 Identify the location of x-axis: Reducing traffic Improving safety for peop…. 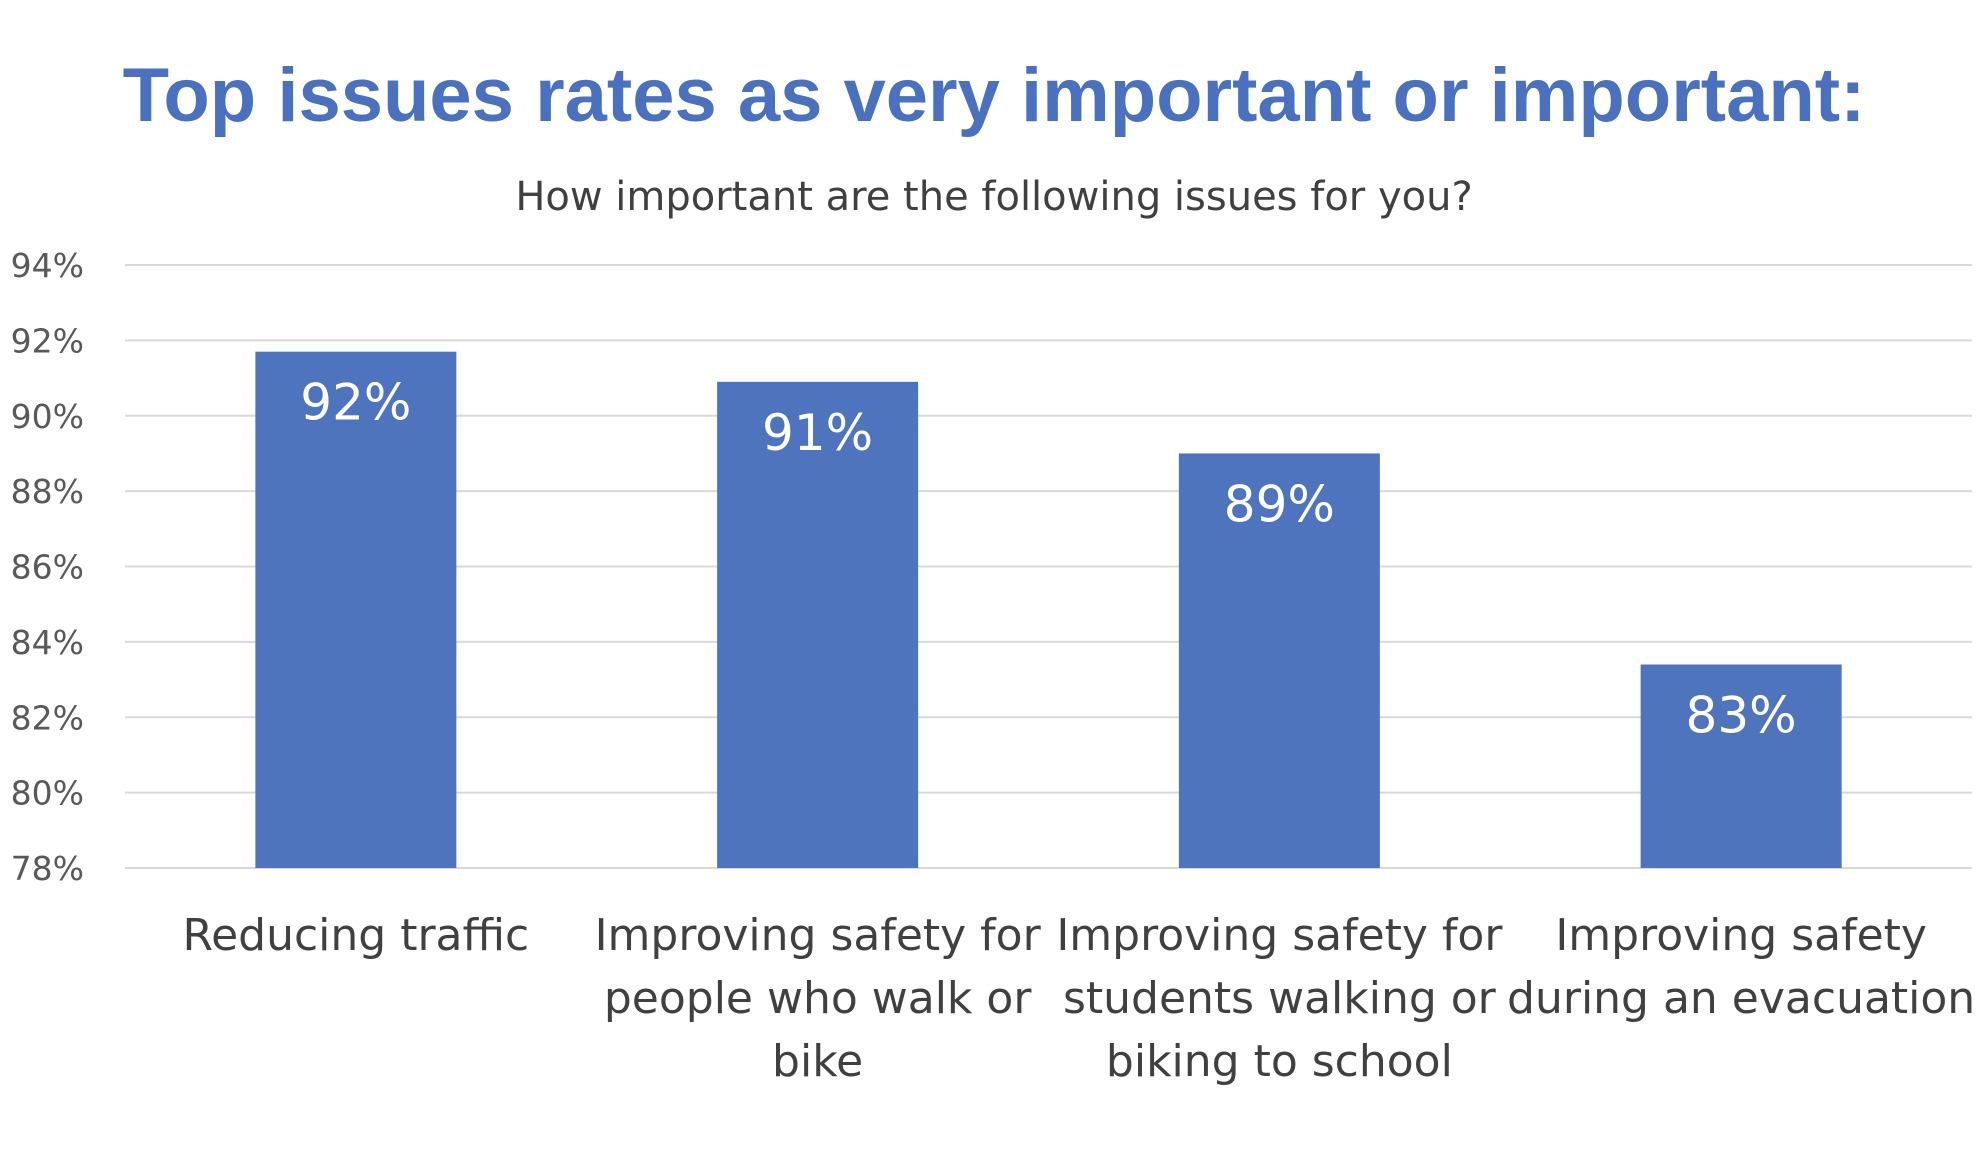
(1079, 998).